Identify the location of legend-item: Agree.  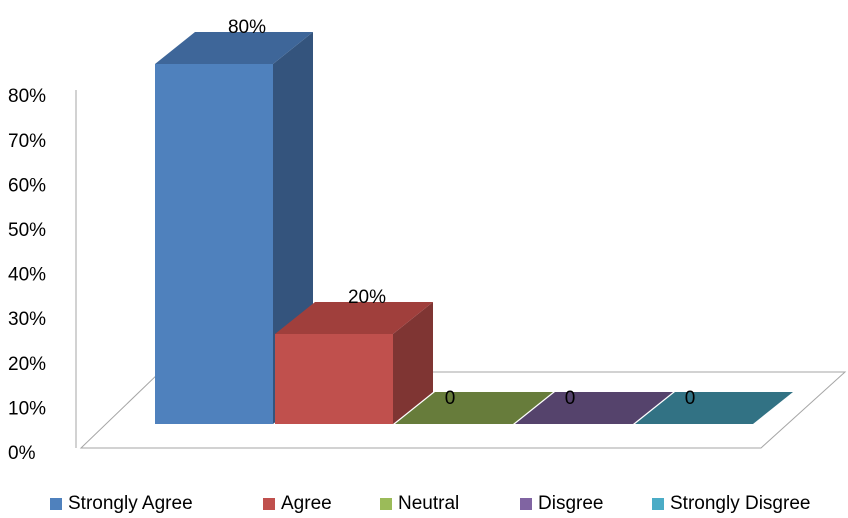
(297, 504).